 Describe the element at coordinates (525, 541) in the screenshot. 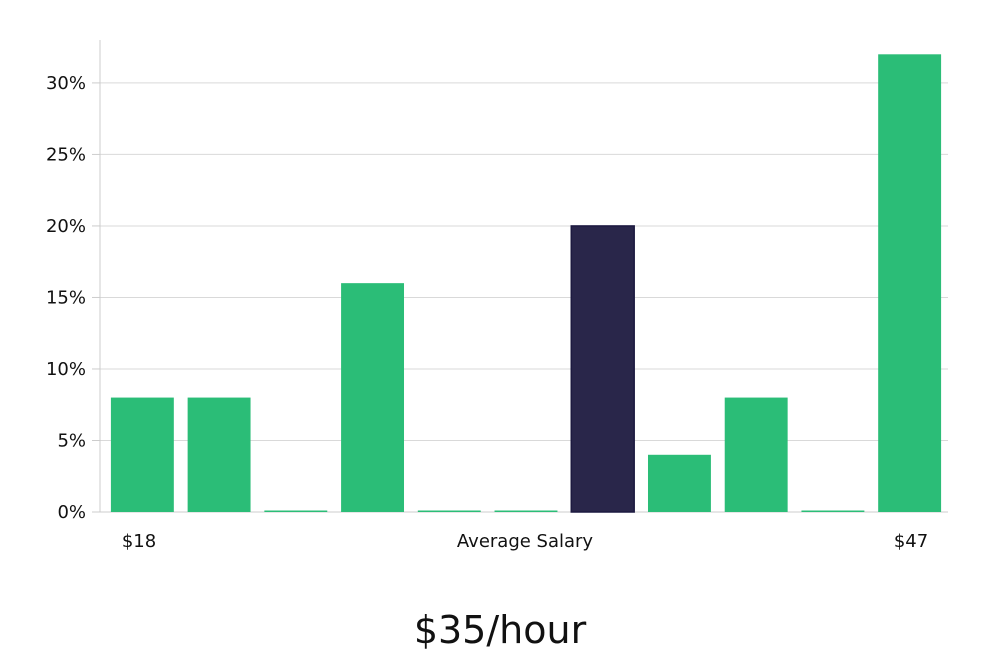

I see `x-label-average: Average Salary` at that location.